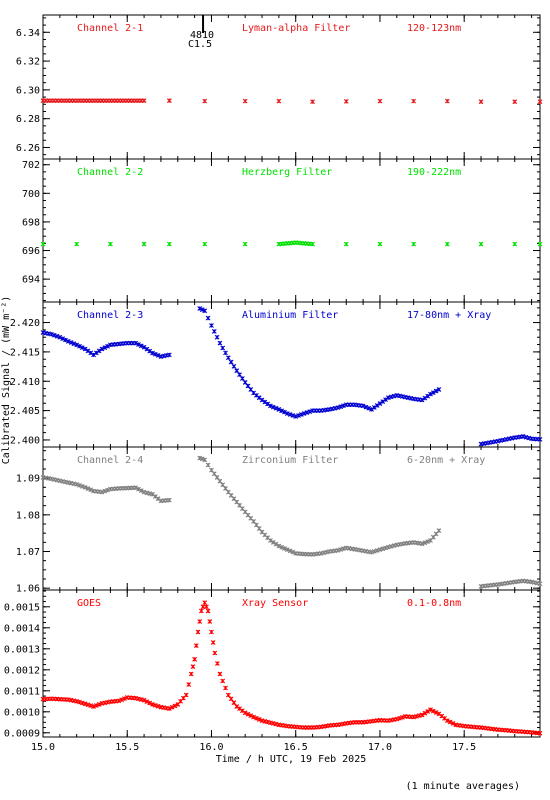  What do you see at coordinates (464, 747) in the screenshot?
I see `x-tick-label: 17.5` at bounding box center [464, 747].